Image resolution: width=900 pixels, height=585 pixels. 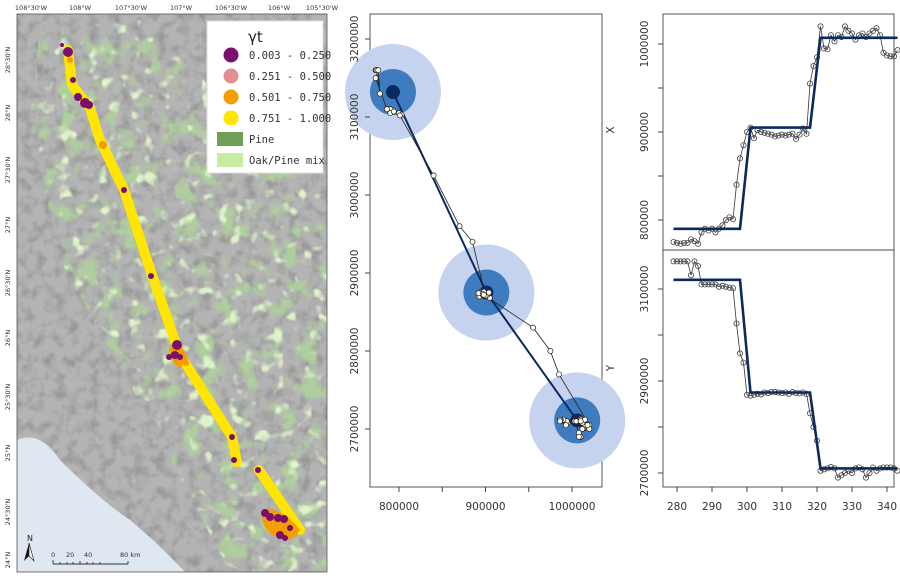 What do you see at coordinates (287, 161) in the screenshot?
I see `legend-label: Oak/Pine mix` at bounding box center [287, 161].